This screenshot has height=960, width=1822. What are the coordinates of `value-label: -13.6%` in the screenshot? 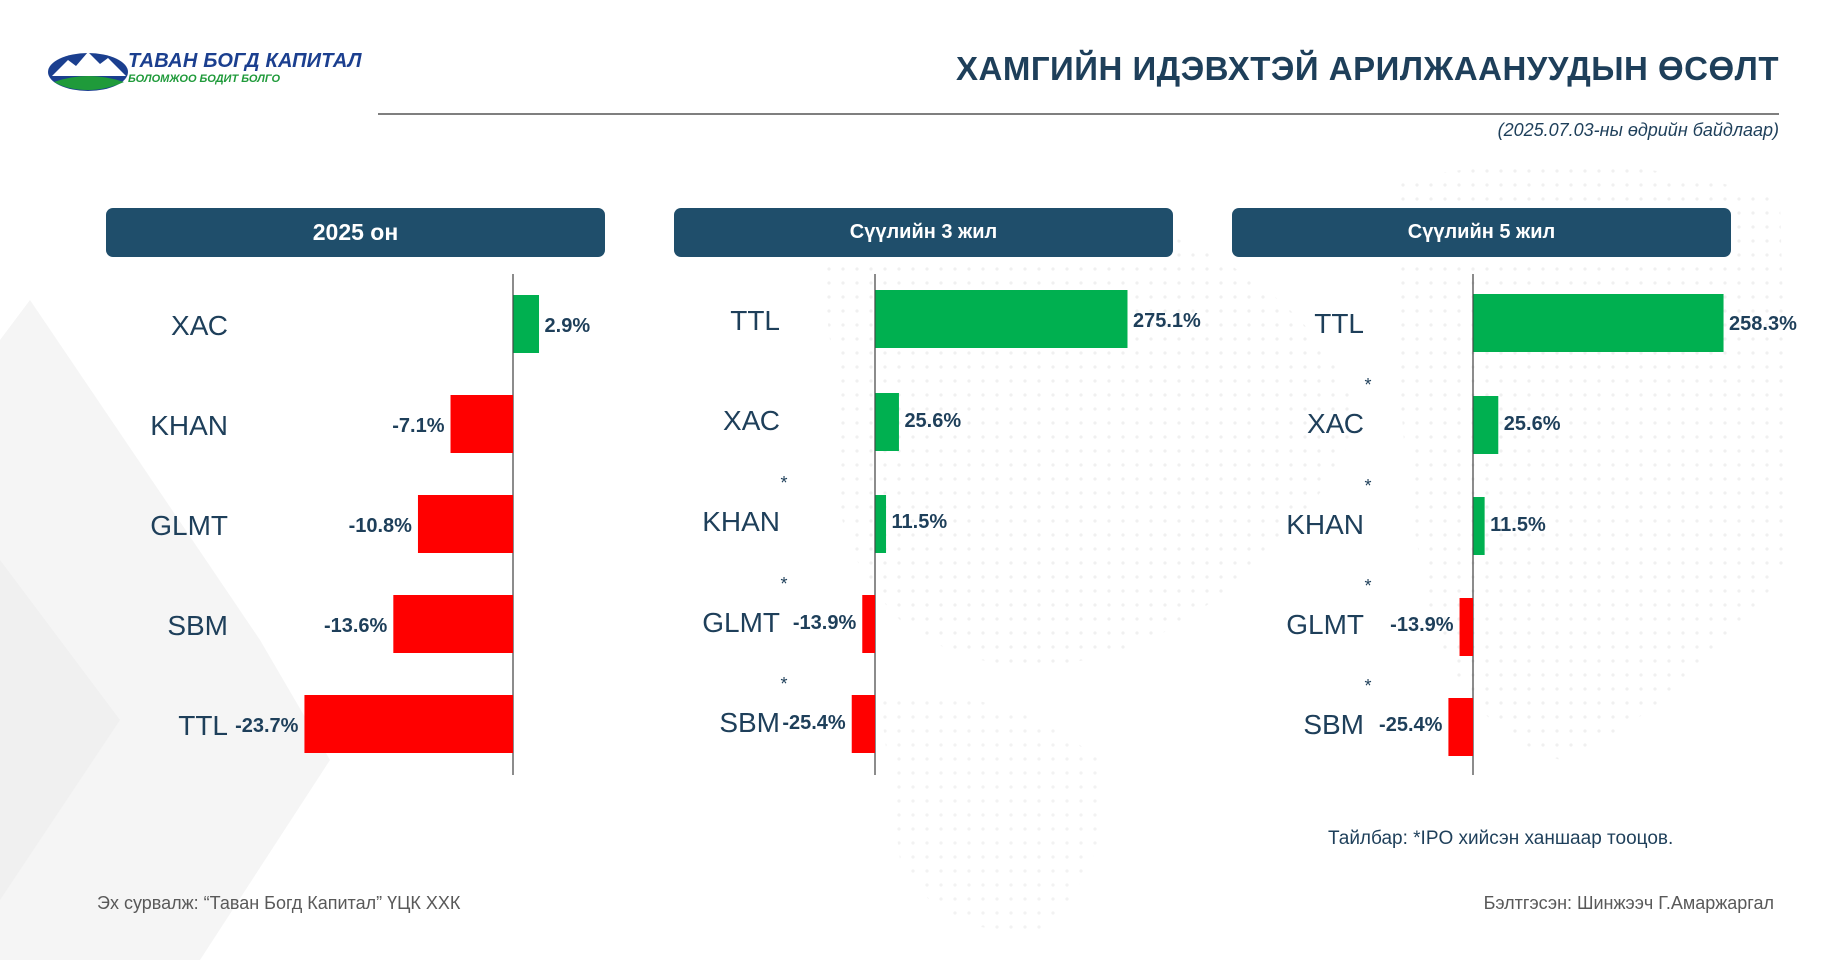 It's located at (356, 626).